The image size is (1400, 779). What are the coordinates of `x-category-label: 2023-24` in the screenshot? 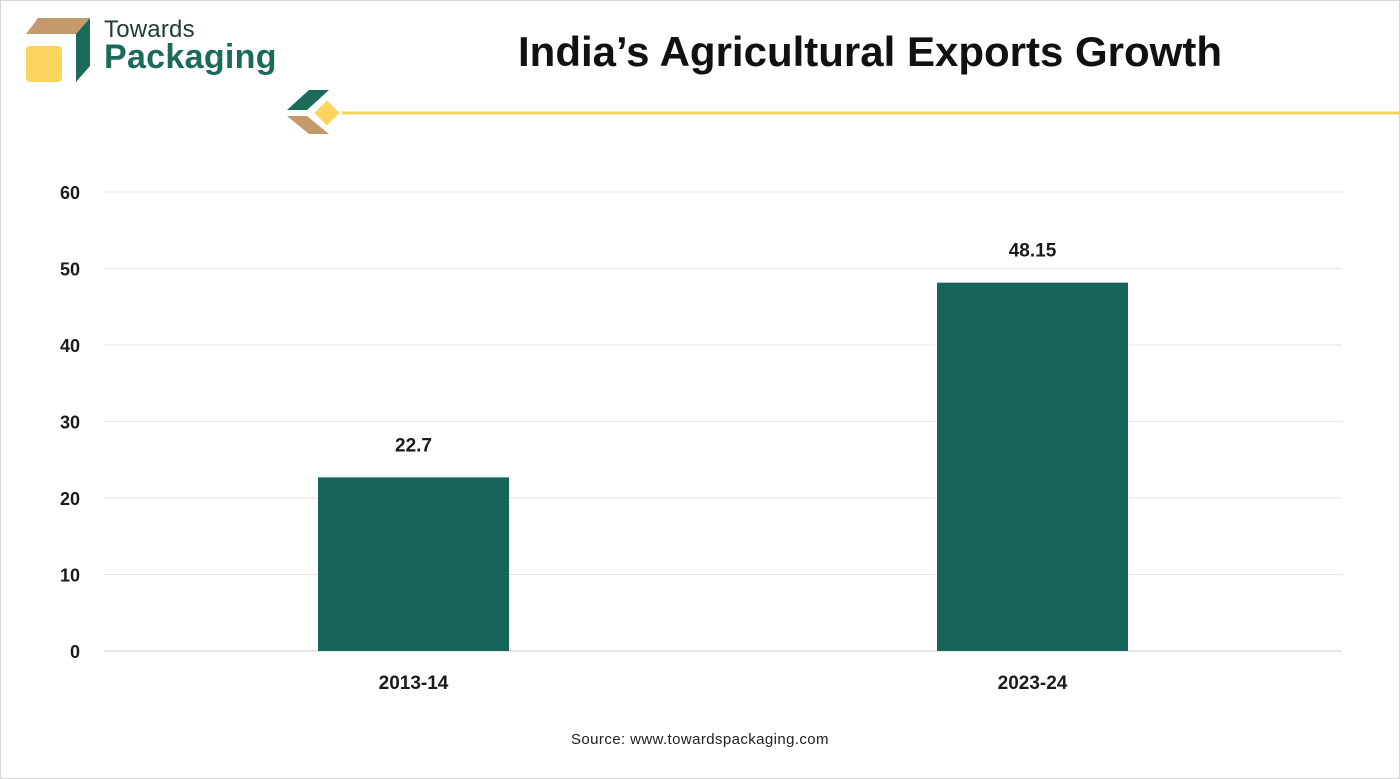 It's located at (1033, 683).